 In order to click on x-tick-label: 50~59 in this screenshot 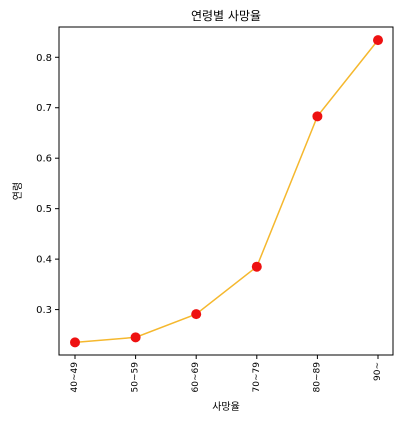, I will do `click(136, 377)`.